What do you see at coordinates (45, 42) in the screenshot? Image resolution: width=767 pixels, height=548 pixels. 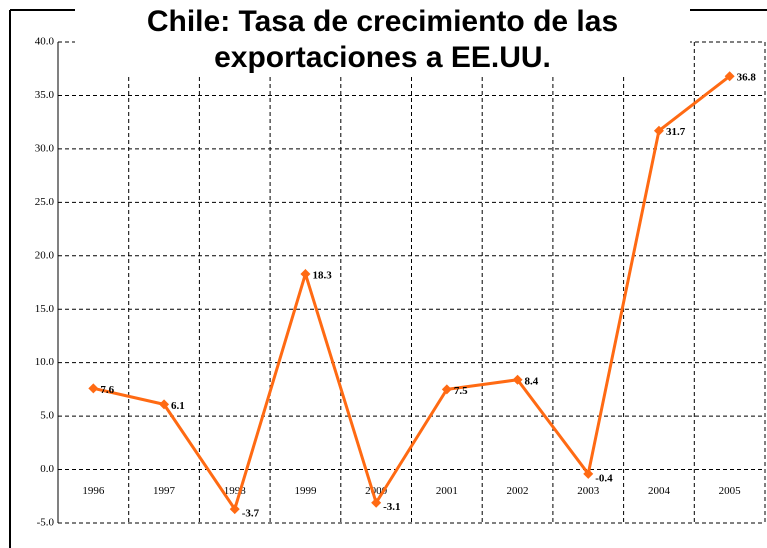 I see `y-tick-label: 40.0` at bounding box center [45, 42].